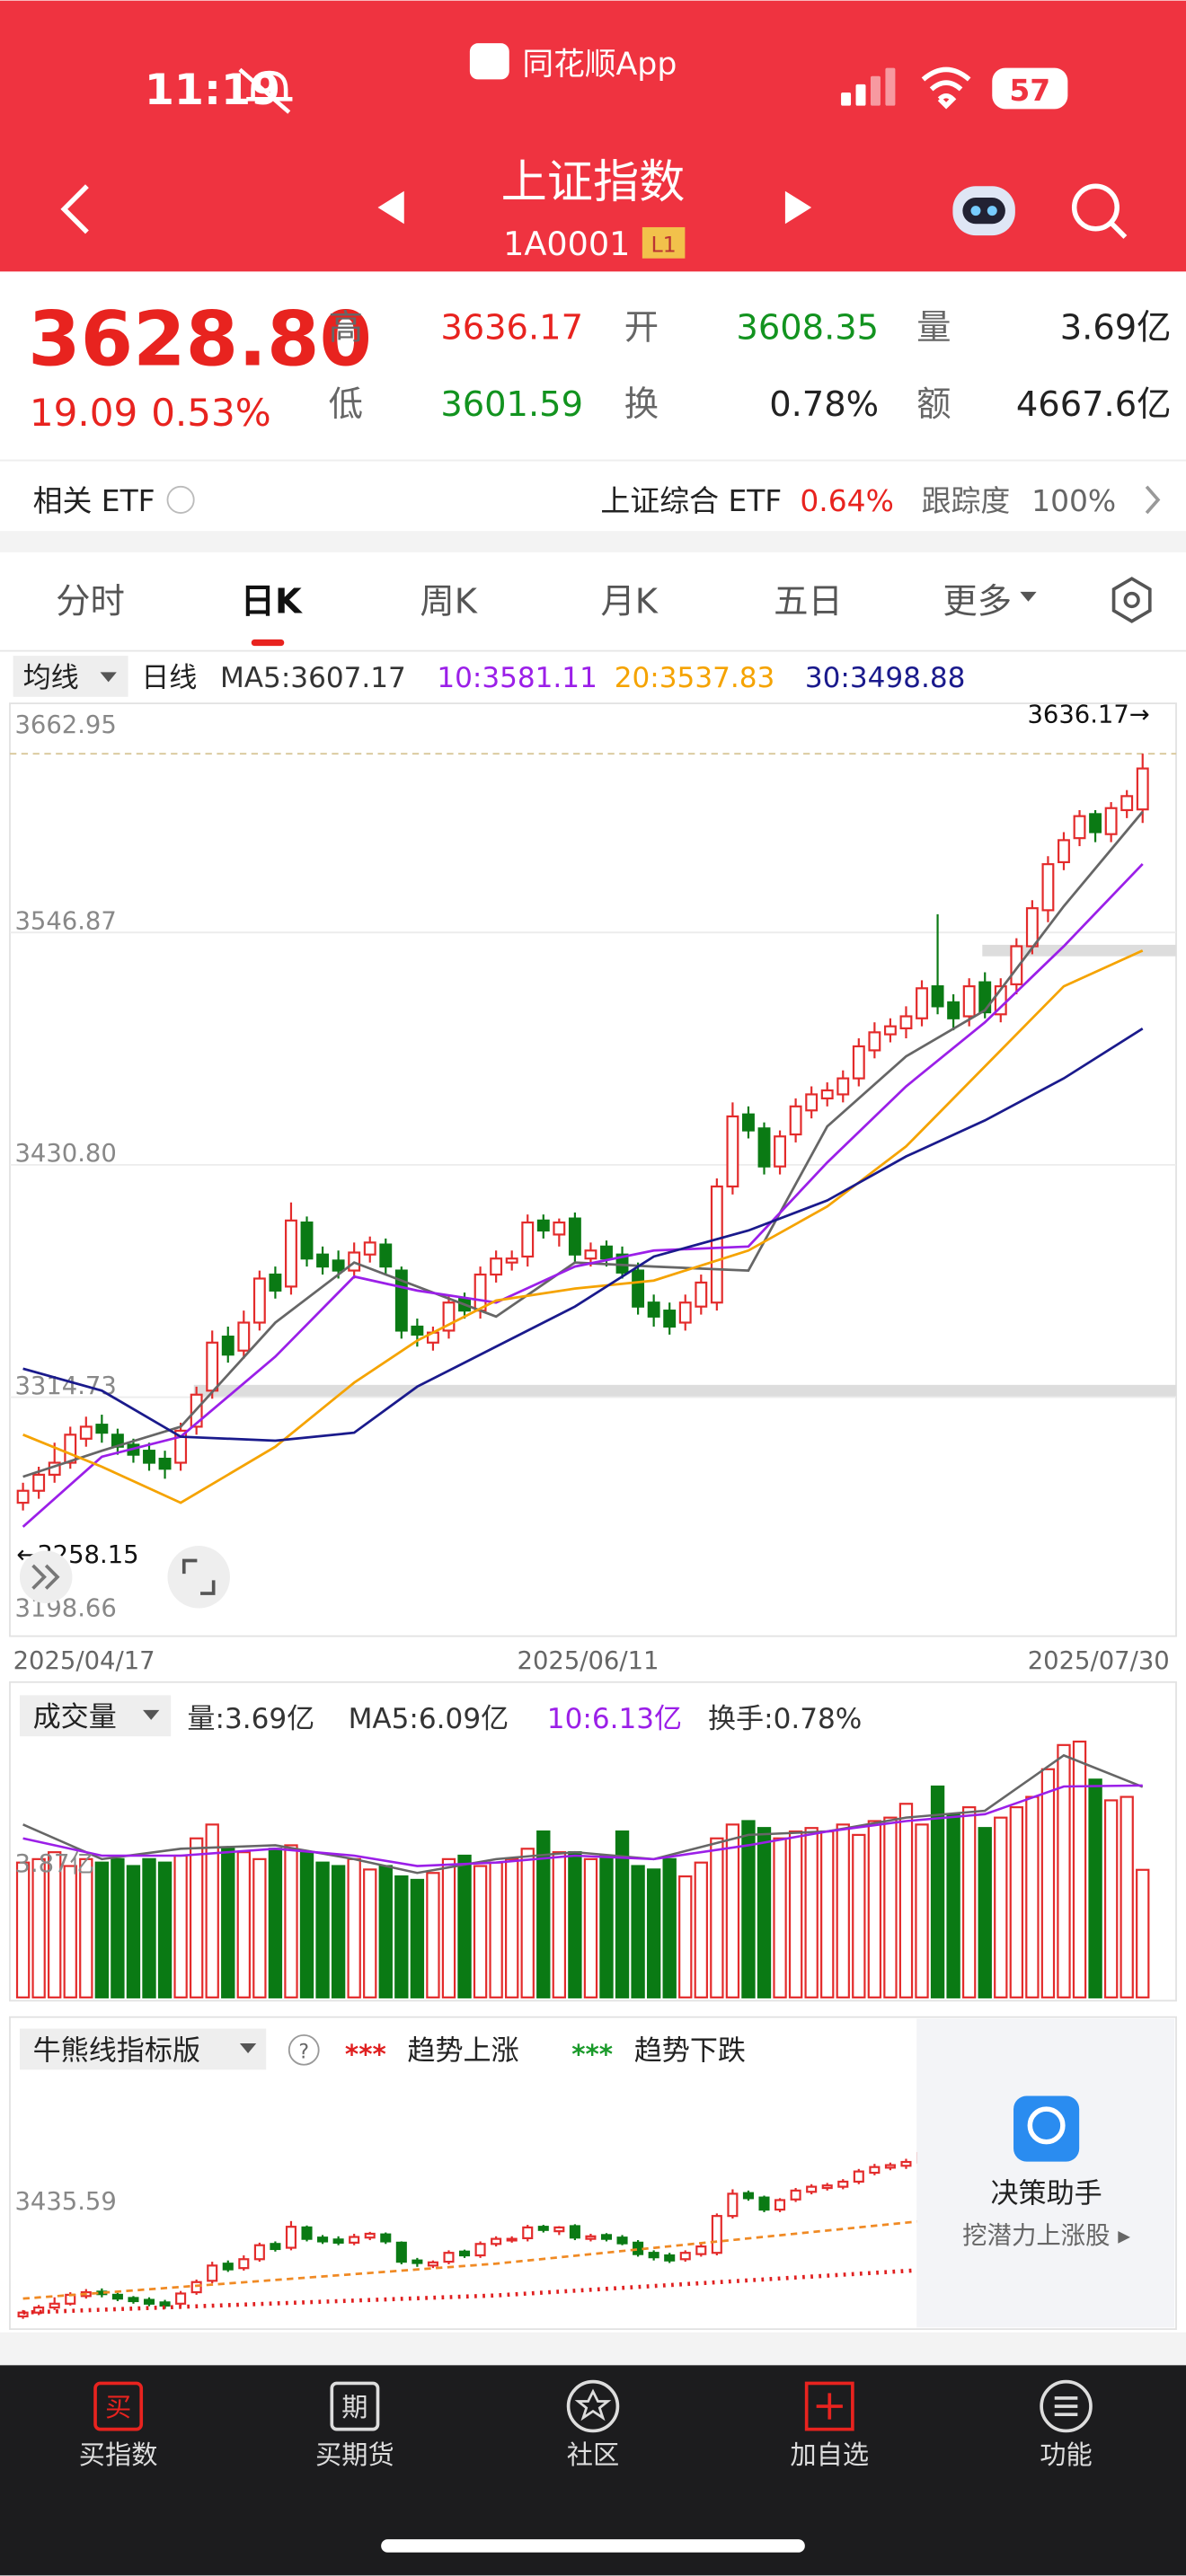 The width and height of the screenshot is (1186, 2576). What do you see at coordinates (45, 1577) in the screenshot?
I see `collapse-icon` at bounding box center [45, 1577].